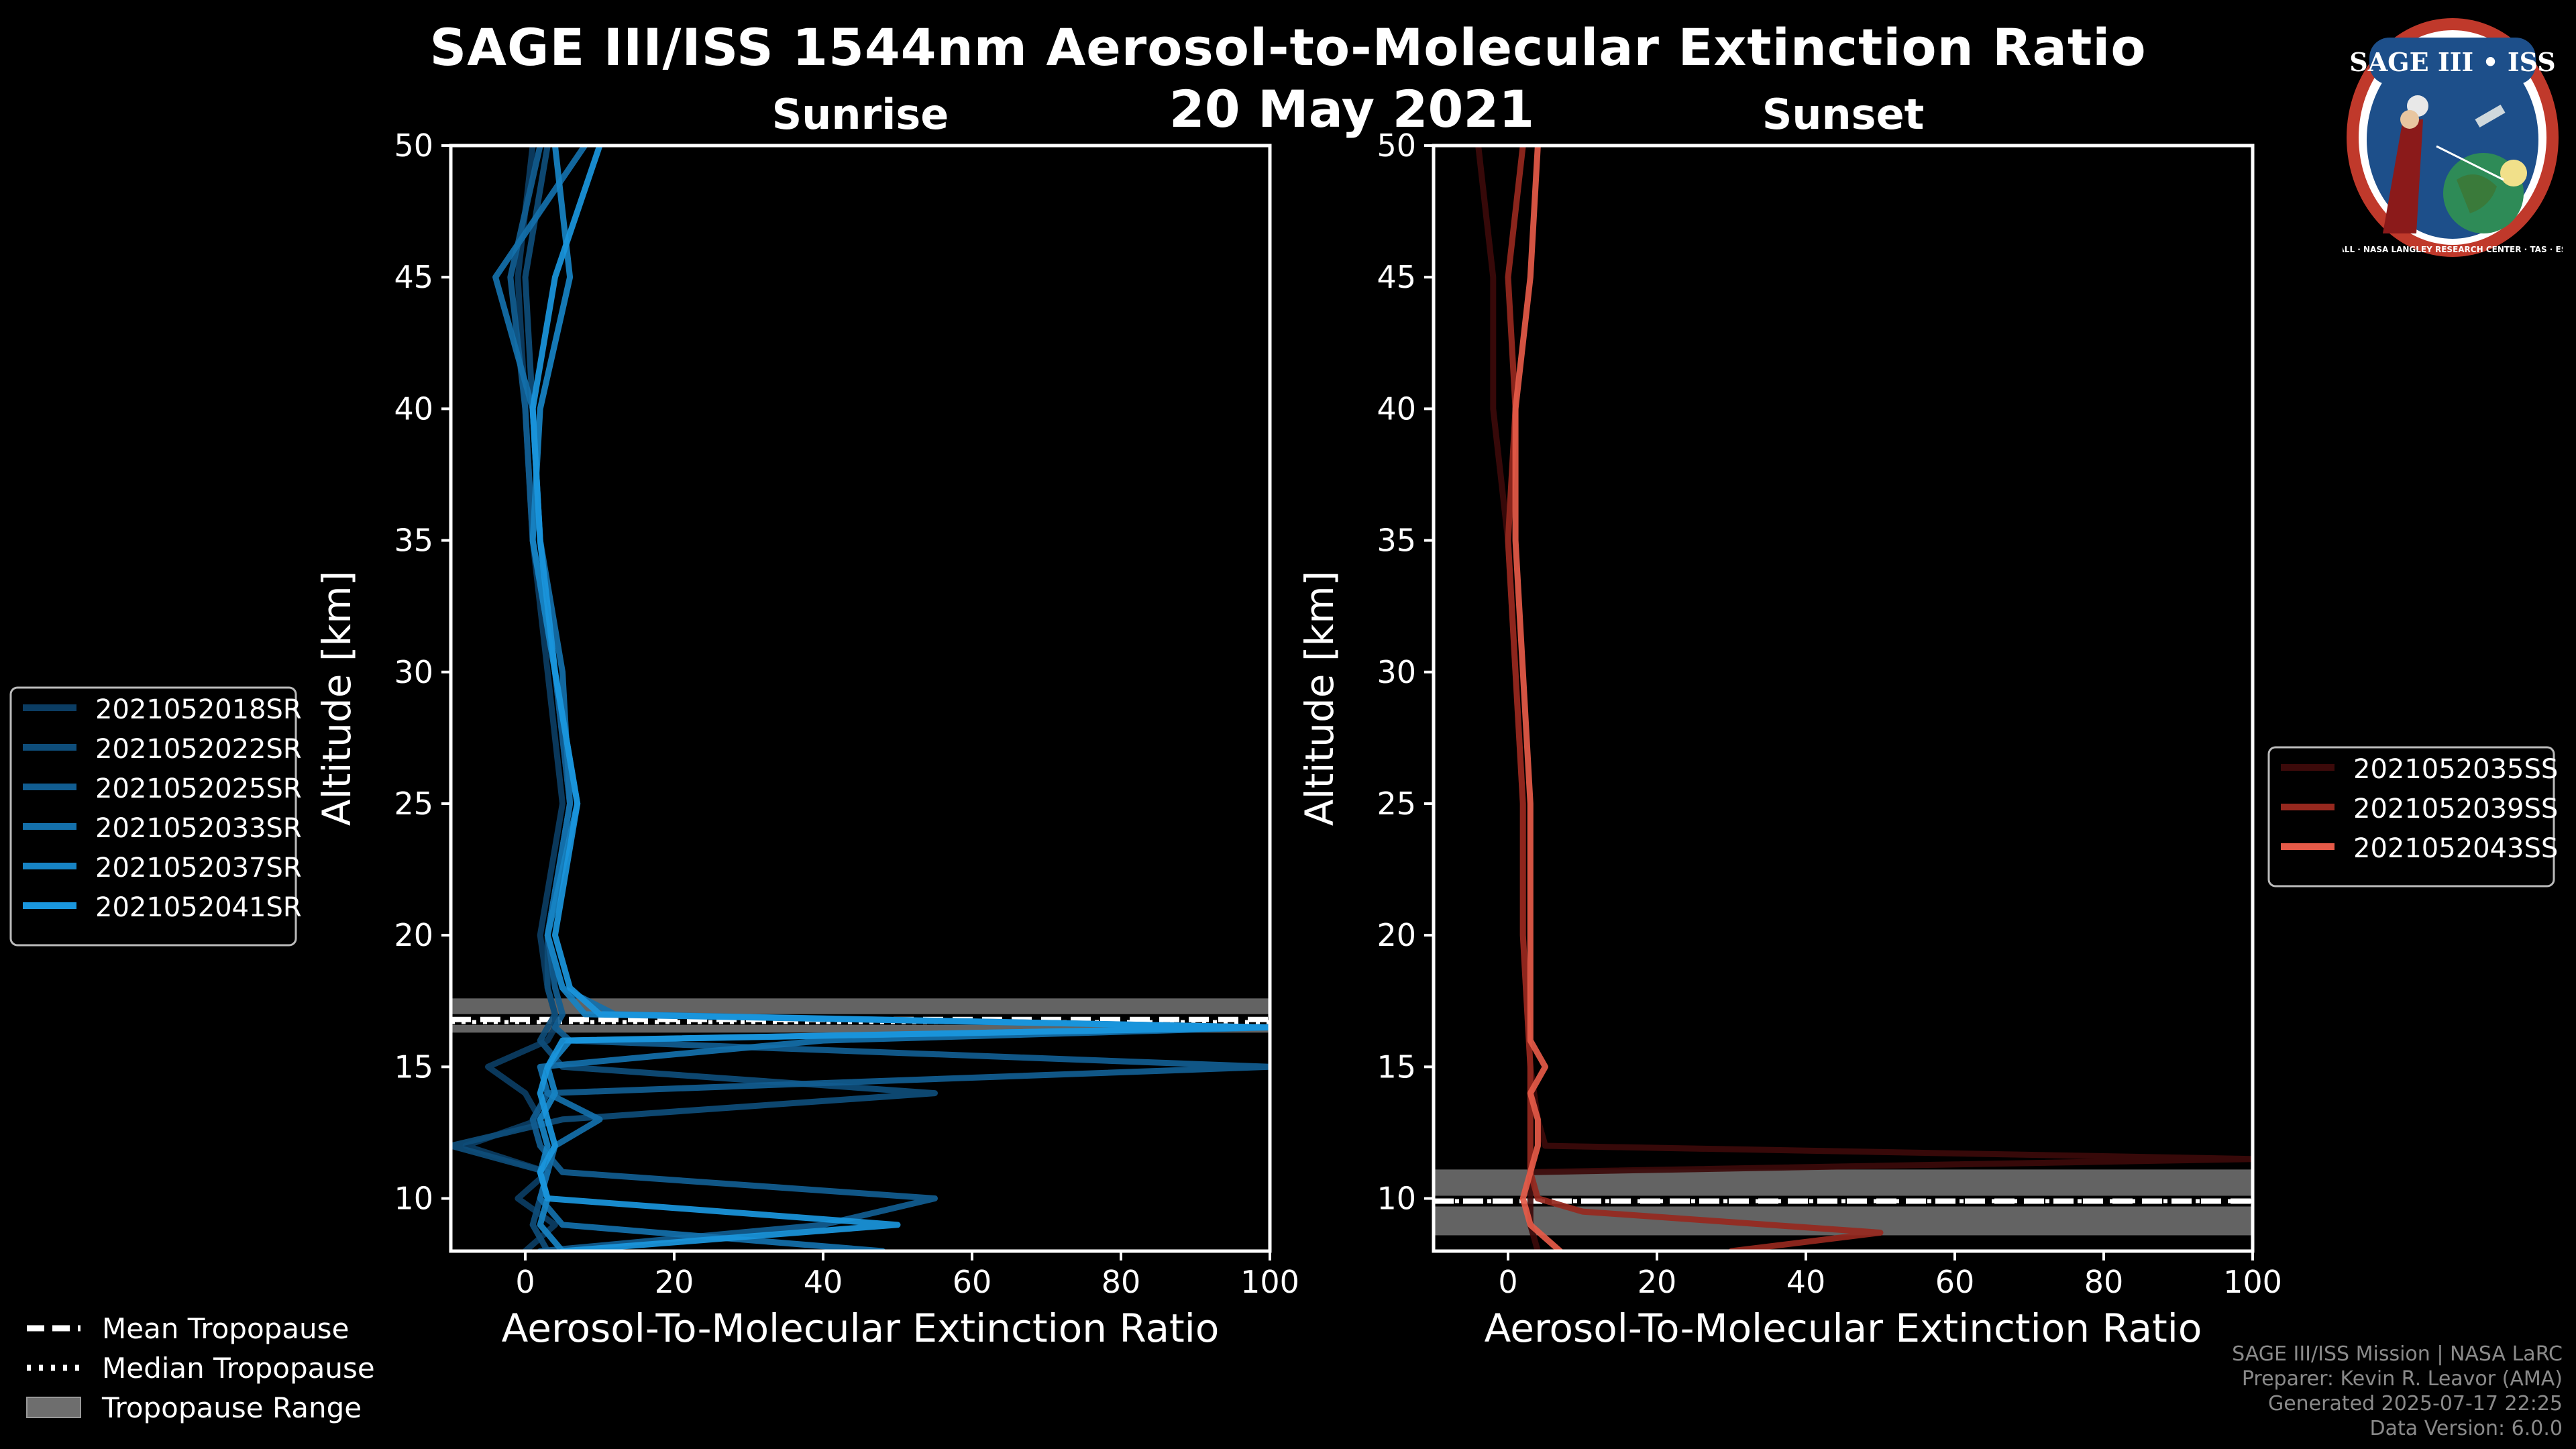 This screenshot has width=2576, height=1449. What do you see at coordinates (231, 1407) in the screenshot?
I see `tropopause-legend-label: Tropopause Range` at bounding box center [231, 1407].